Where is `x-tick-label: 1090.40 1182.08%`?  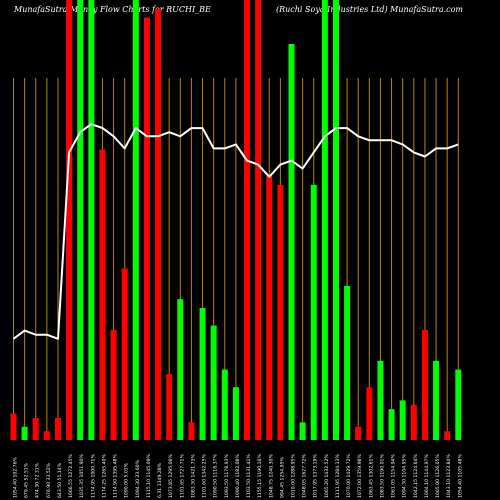 x-tick-label: 1090.40 1182.08% is located at coordinates (238, 476).